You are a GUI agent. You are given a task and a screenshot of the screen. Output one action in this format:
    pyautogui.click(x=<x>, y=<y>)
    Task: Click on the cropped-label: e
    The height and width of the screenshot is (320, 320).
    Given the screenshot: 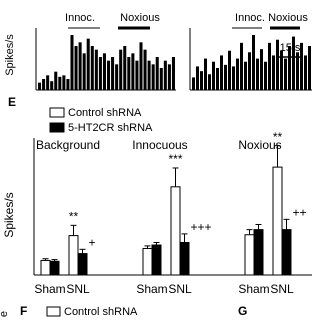 What is the action you would take?
    pyautogui.click(x=5, y=314)
    